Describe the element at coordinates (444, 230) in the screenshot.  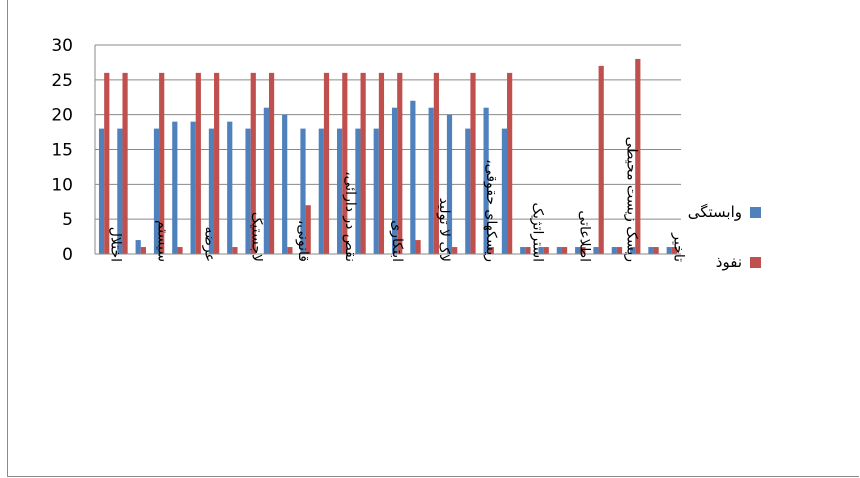
I see `x-tick-label: لاک لا تولید` at that location.